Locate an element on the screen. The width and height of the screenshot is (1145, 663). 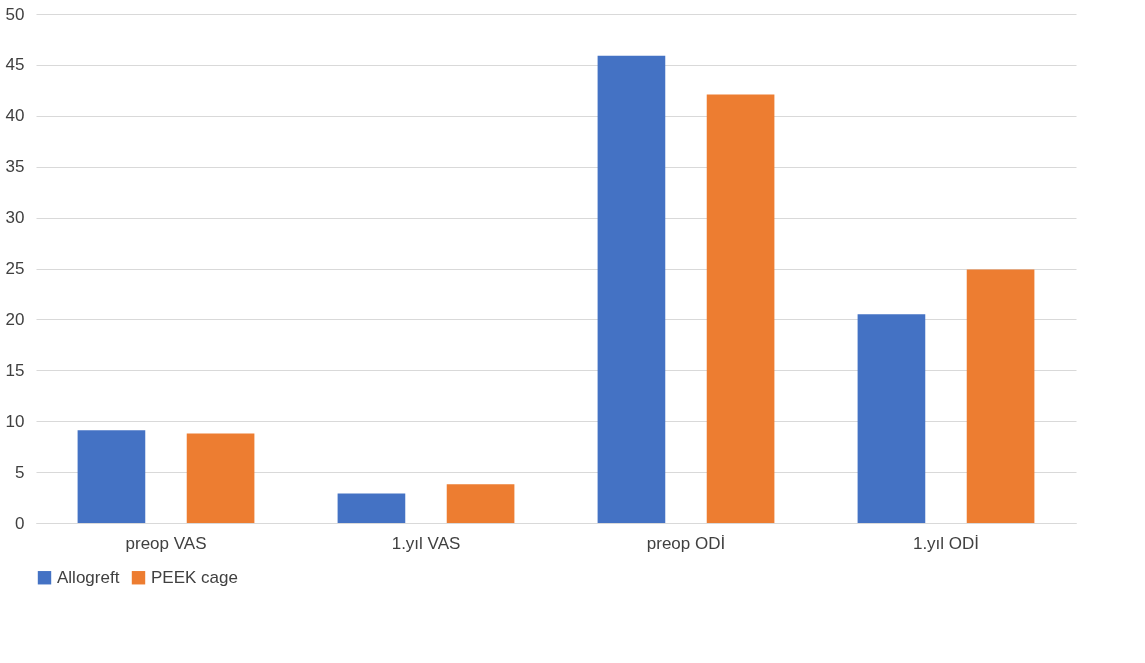
y-tick-label: 0 is located at coordinates (20, 523).